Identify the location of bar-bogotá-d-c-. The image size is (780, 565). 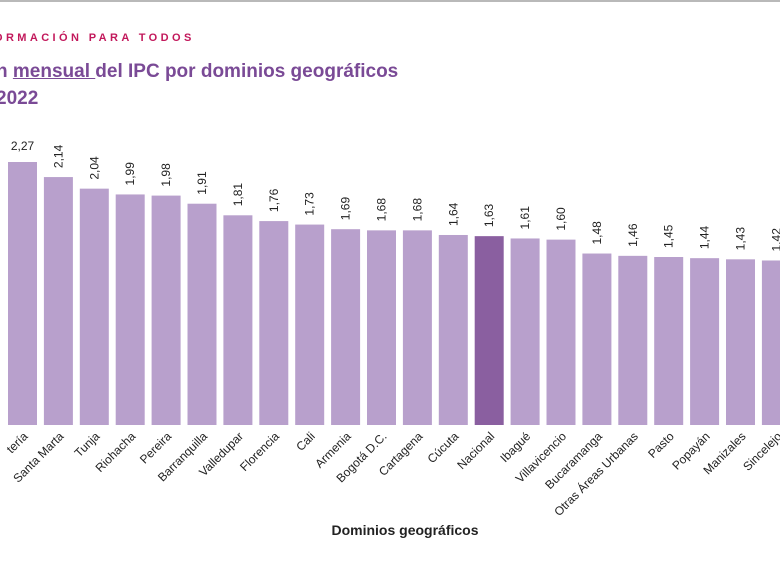
(381, 327).